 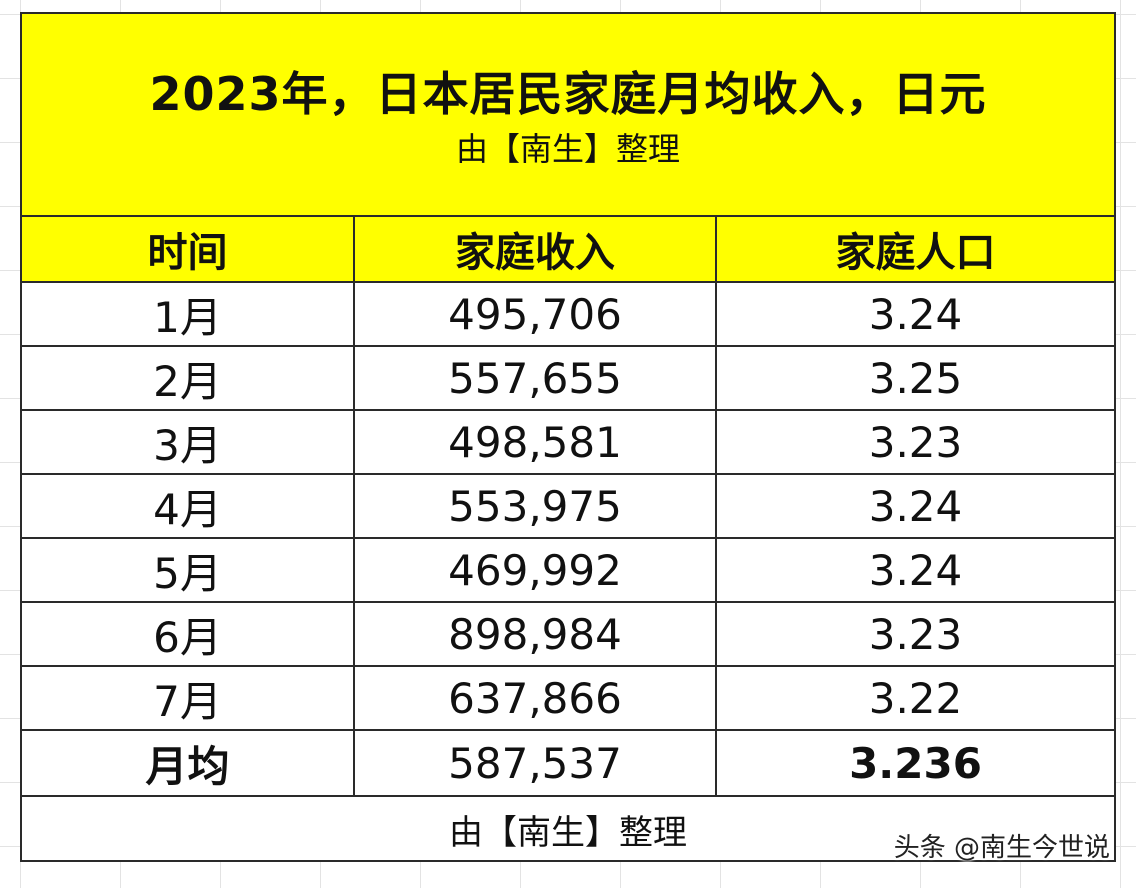 I want to click on cell-persons: 3.22, so click(x=914, y=698).